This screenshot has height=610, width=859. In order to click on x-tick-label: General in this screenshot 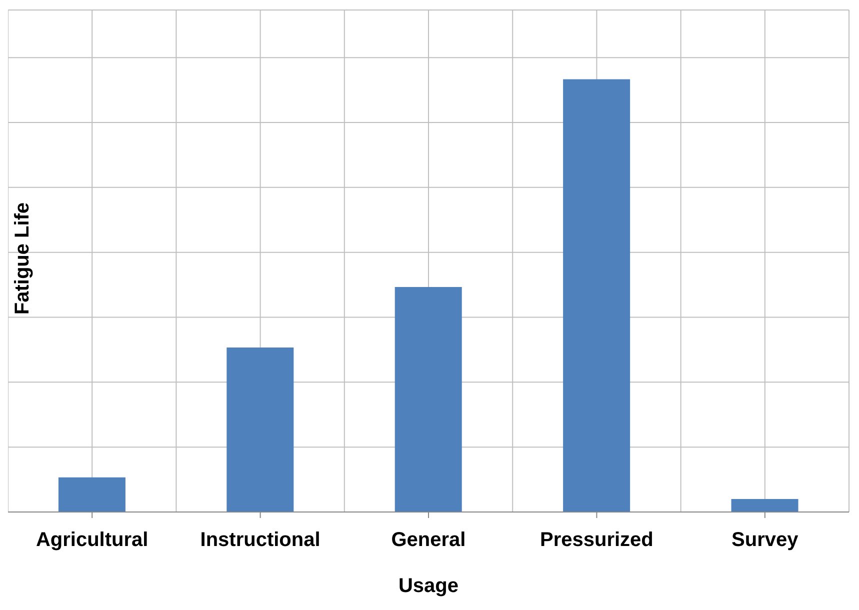, I will do `click(428, 540)`.